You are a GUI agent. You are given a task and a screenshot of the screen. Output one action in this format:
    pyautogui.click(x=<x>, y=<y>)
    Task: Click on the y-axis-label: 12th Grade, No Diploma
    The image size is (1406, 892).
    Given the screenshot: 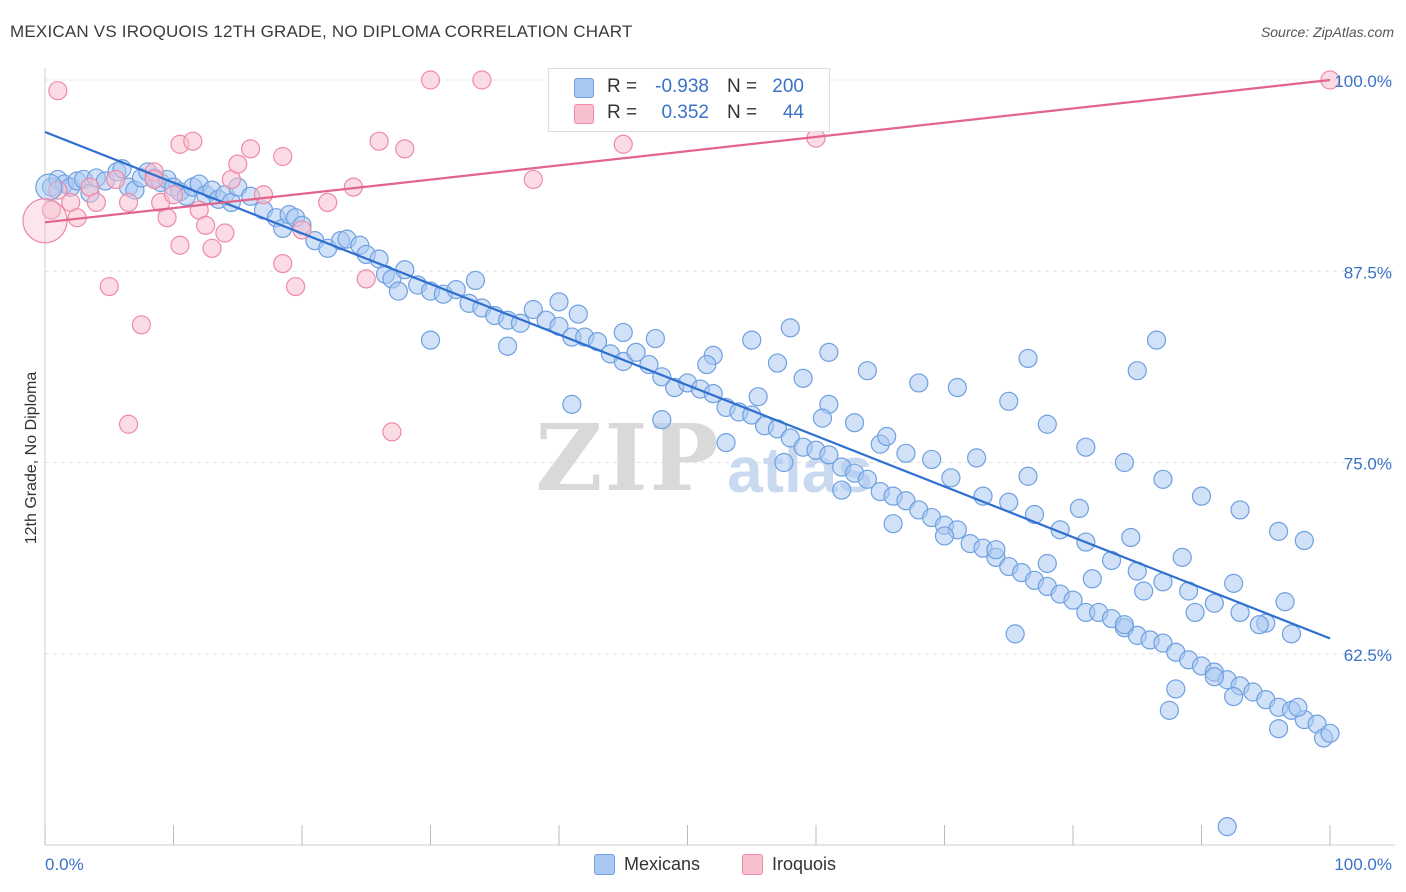 What is the action you would take?
    pyautogui.click(x=31, y=458)
    